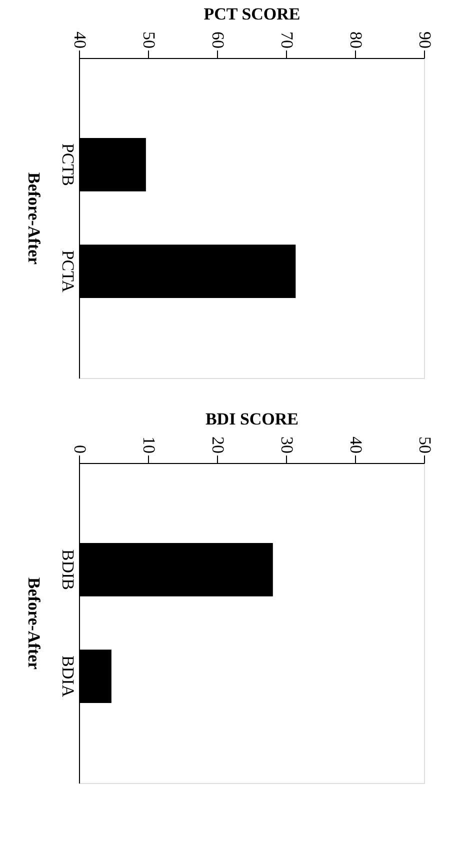 This screenshot has height=865, width=462. I want to click on x-tick-label: 80, so click(356, 40).